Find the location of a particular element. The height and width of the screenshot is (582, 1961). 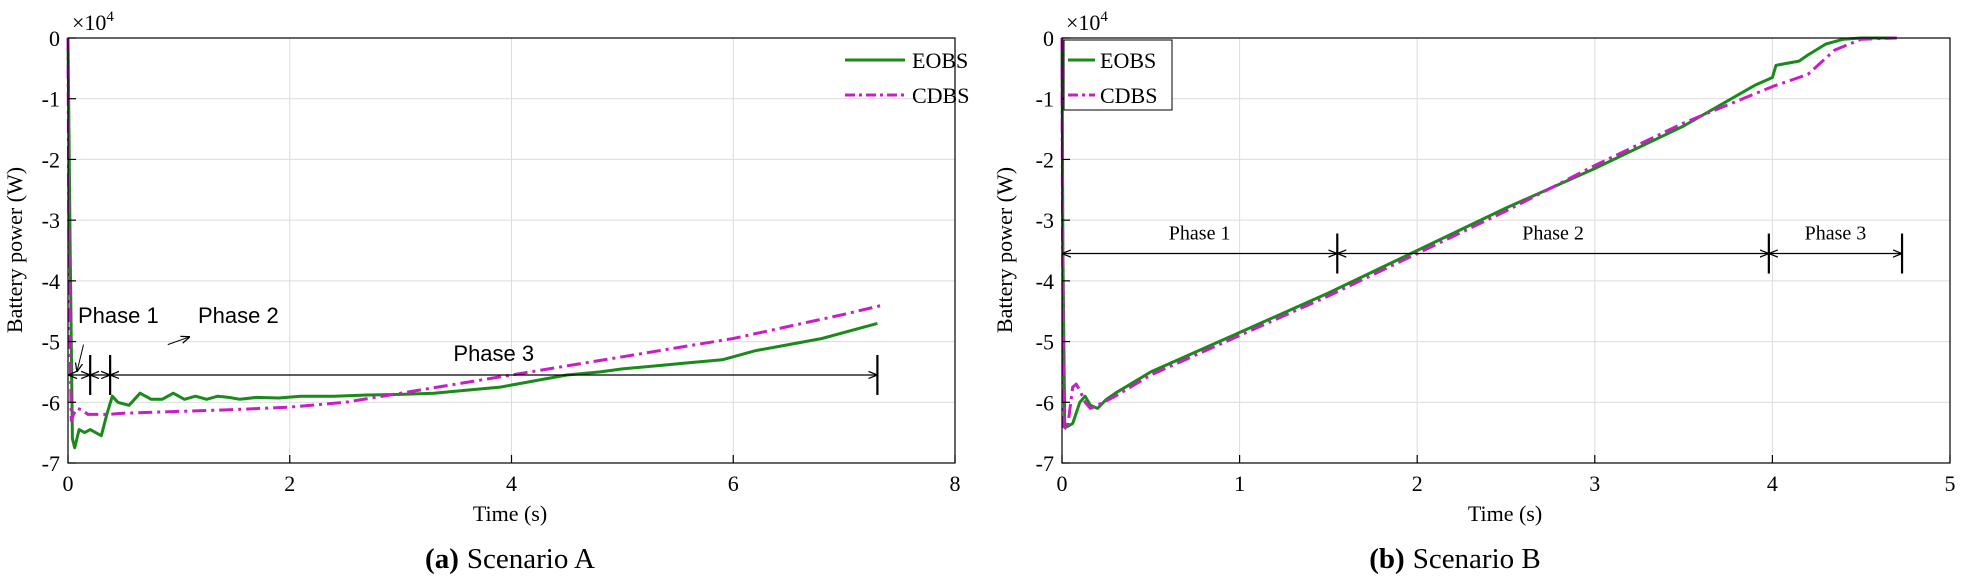

exponent-label-b: ×10⁴ is located at coordinates (1087, 22).